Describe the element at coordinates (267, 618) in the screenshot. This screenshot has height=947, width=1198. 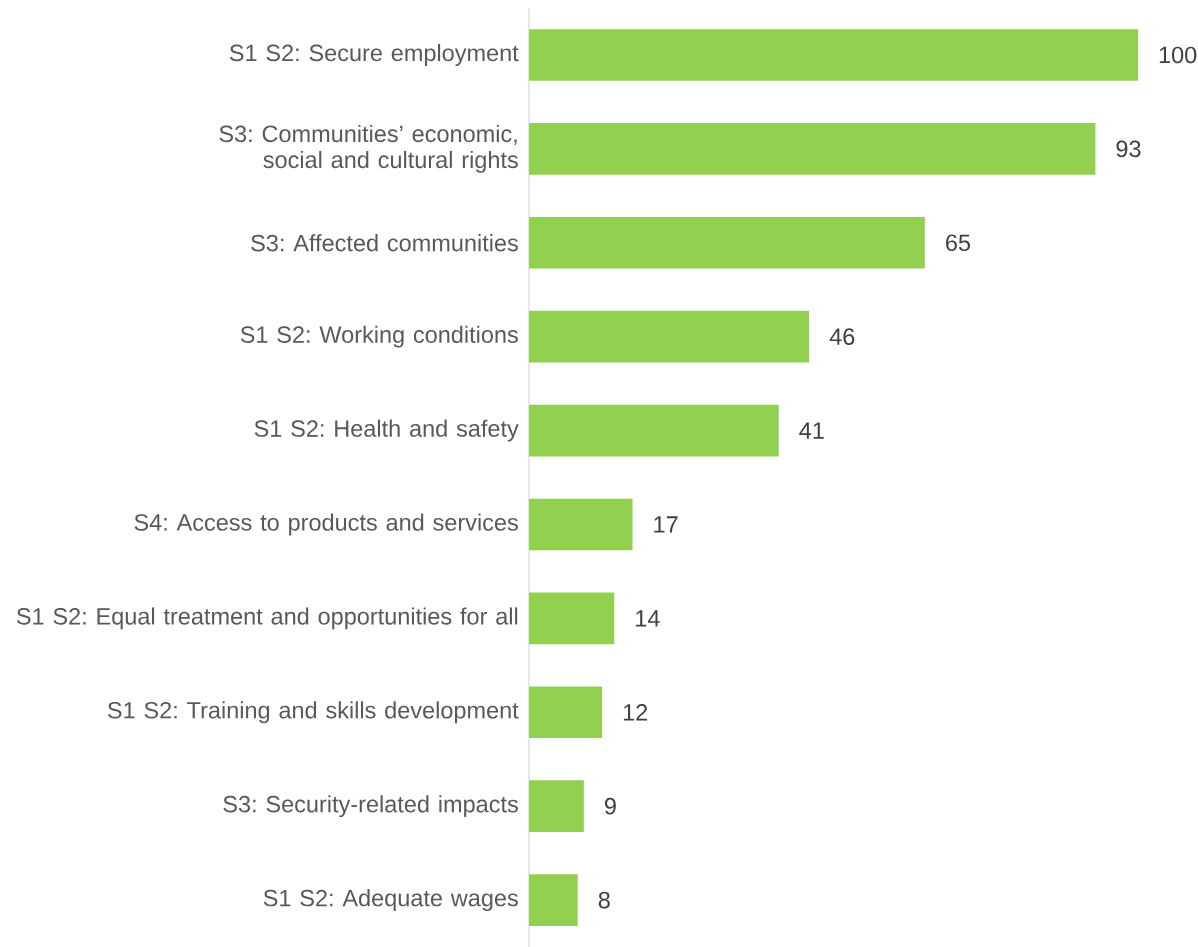
I see `y-tick-label: S1 S2: Equal treatment and opportunities for all` at that location.